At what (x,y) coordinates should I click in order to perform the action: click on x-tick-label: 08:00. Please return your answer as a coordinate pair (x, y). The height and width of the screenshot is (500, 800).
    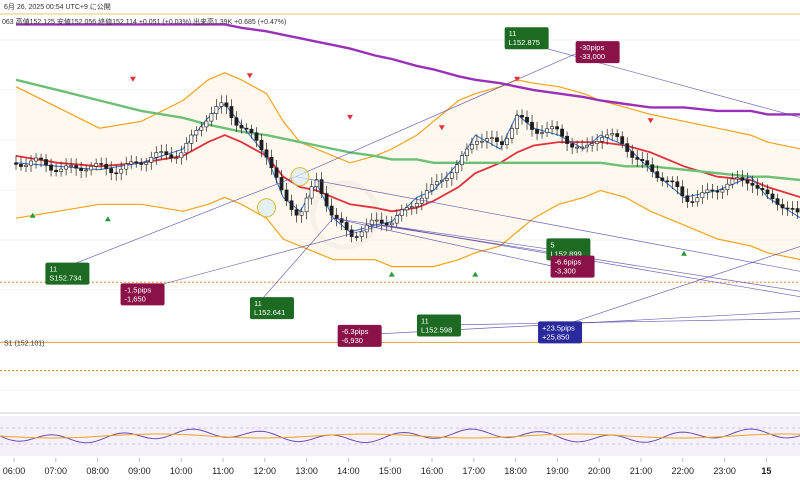
    Looking at the image, I should click on (97, 471).